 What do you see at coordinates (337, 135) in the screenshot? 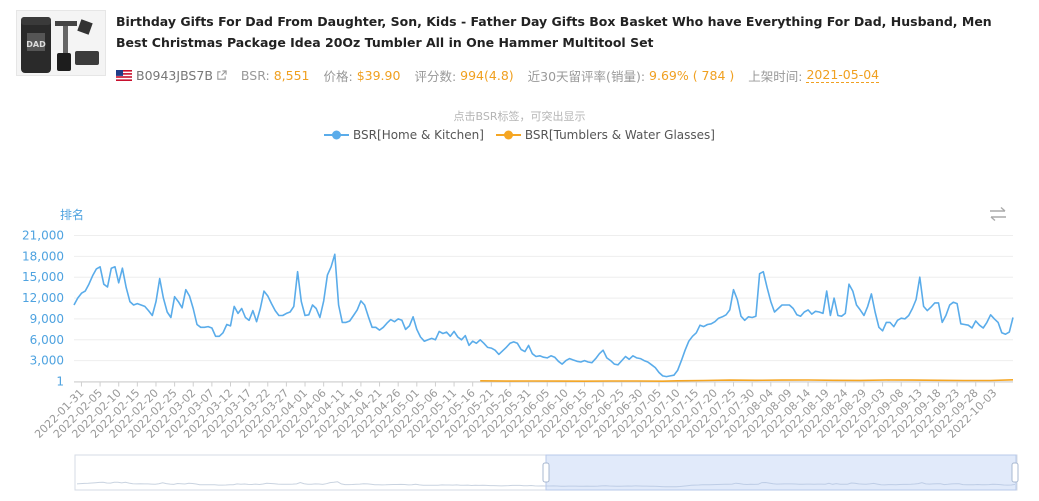
I see `legend-swatch-home-kitchen` at bounding box center [337, 135].